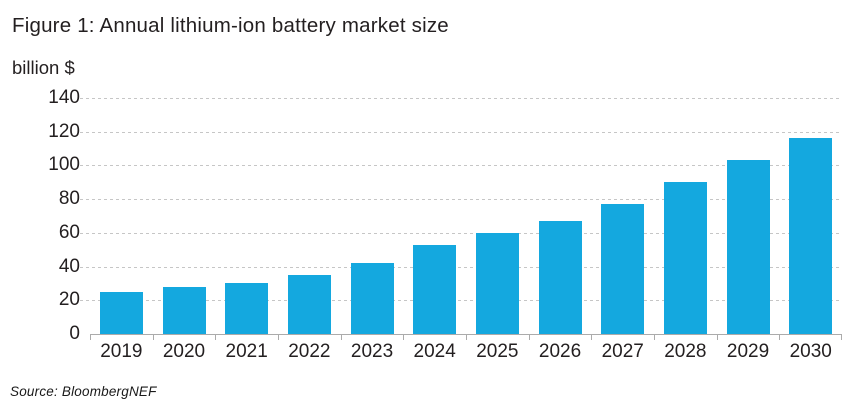 The height and width of the screenshot is (408, 850). Describe the element at coordinates (685, 351) in the screenshot. I see `x-axis-label-2028: 2028` at that location.